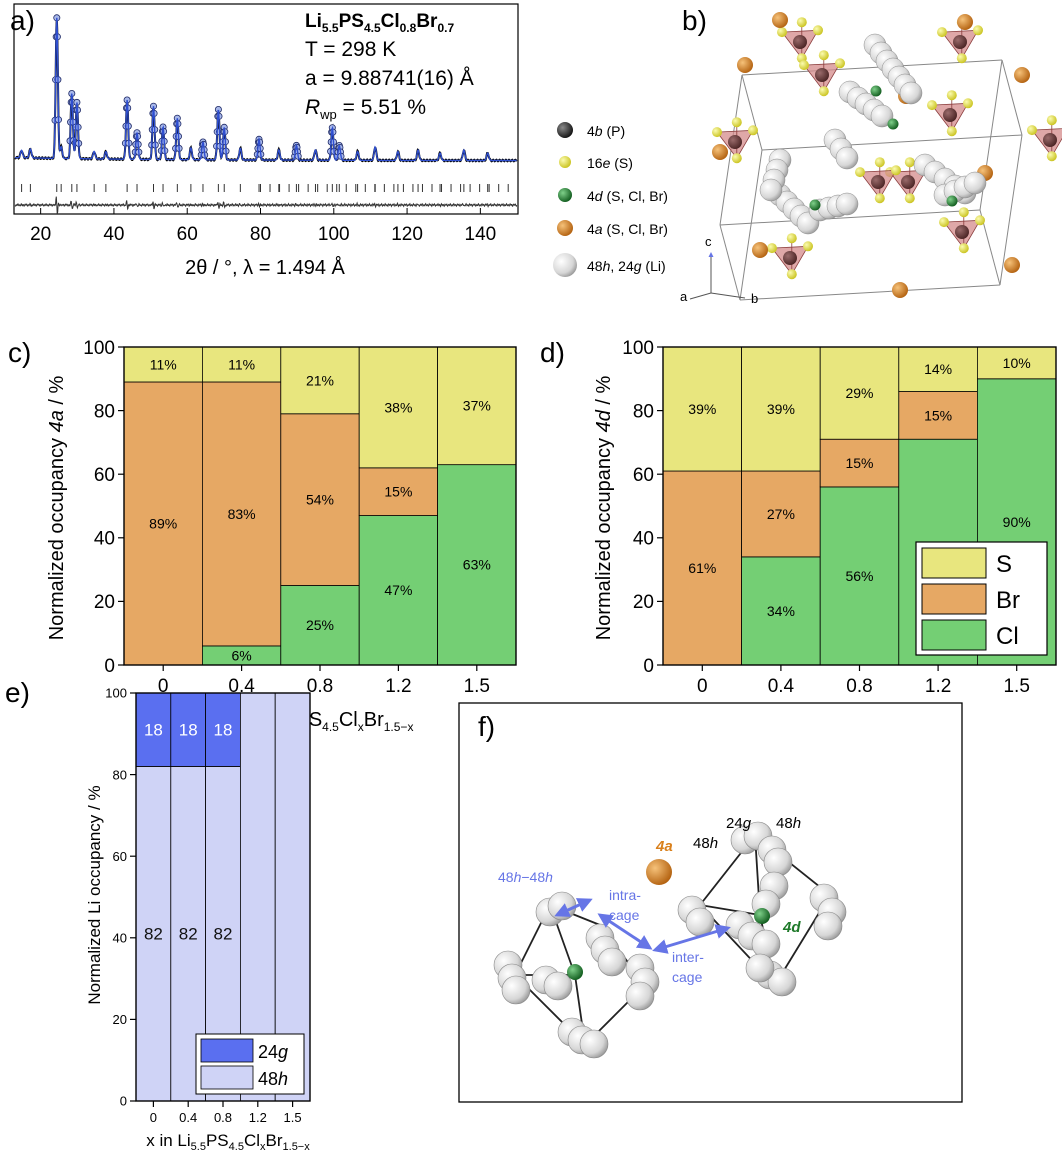  I want to click on panel-c-axes: 0 20 40 60 80 100 0 0.4 0.8 1.2 1.5, so click(300, 517).